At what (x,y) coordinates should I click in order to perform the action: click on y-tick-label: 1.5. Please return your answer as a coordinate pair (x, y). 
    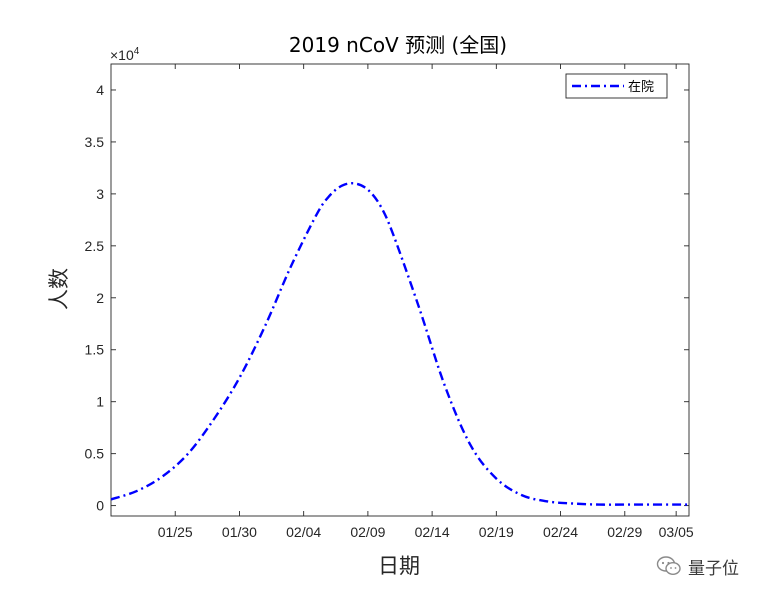
    Looking at the image, I should click on (95, 350).